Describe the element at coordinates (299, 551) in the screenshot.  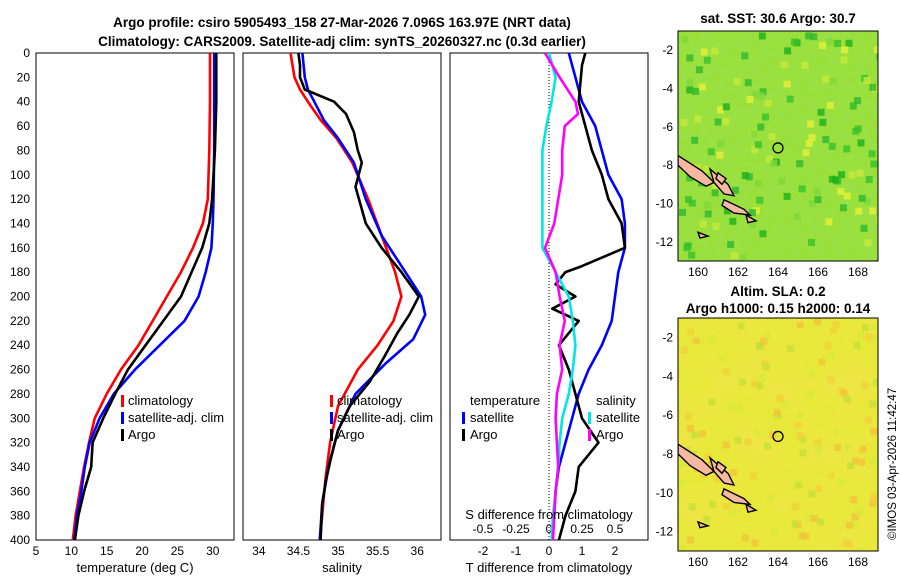
I see `x-tick-label: 34.5` at that location.